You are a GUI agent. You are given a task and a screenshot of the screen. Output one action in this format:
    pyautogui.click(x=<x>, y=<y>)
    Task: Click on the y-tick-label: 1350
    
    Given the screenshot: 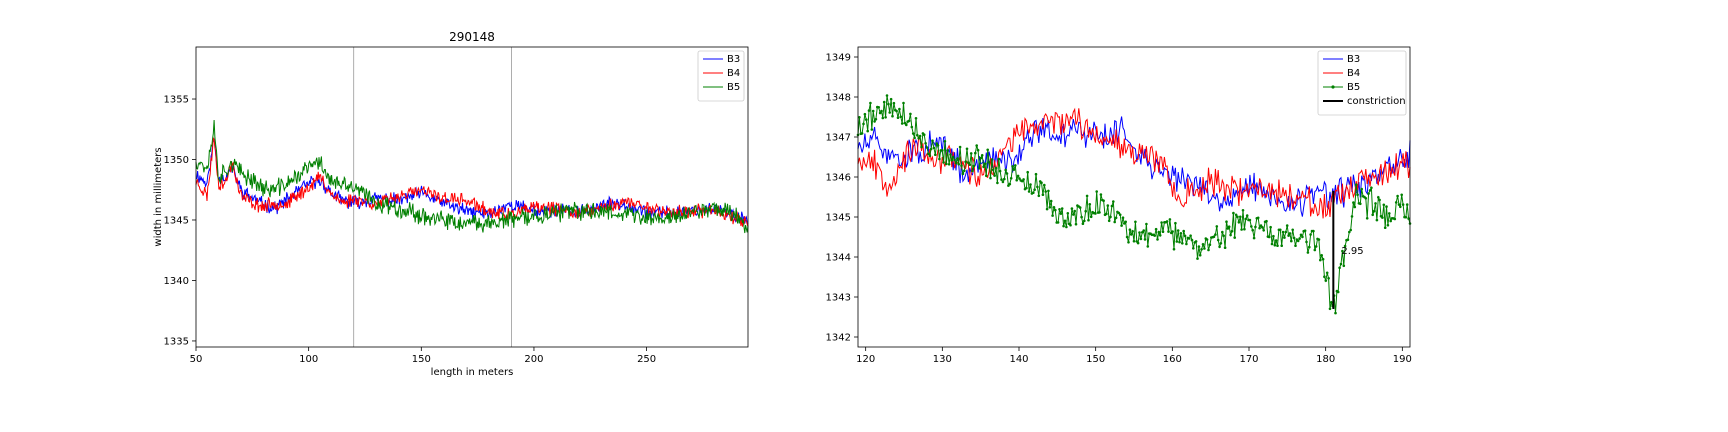 What is the action you would take?
    pyautogui.click(x=176, y=160)
    